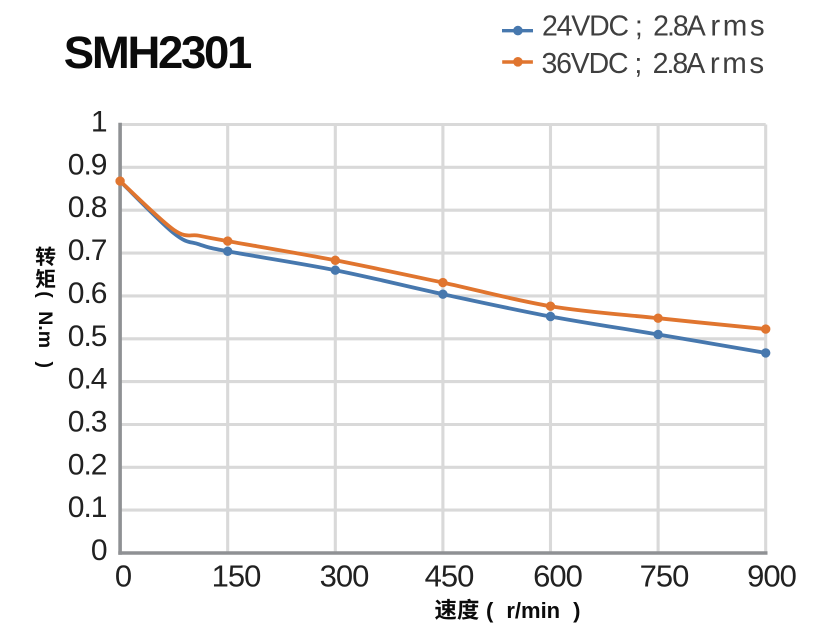 The width and height of the screenshot is (831, 640). I want to click on svg-text: 0.1, so click(87, 507).